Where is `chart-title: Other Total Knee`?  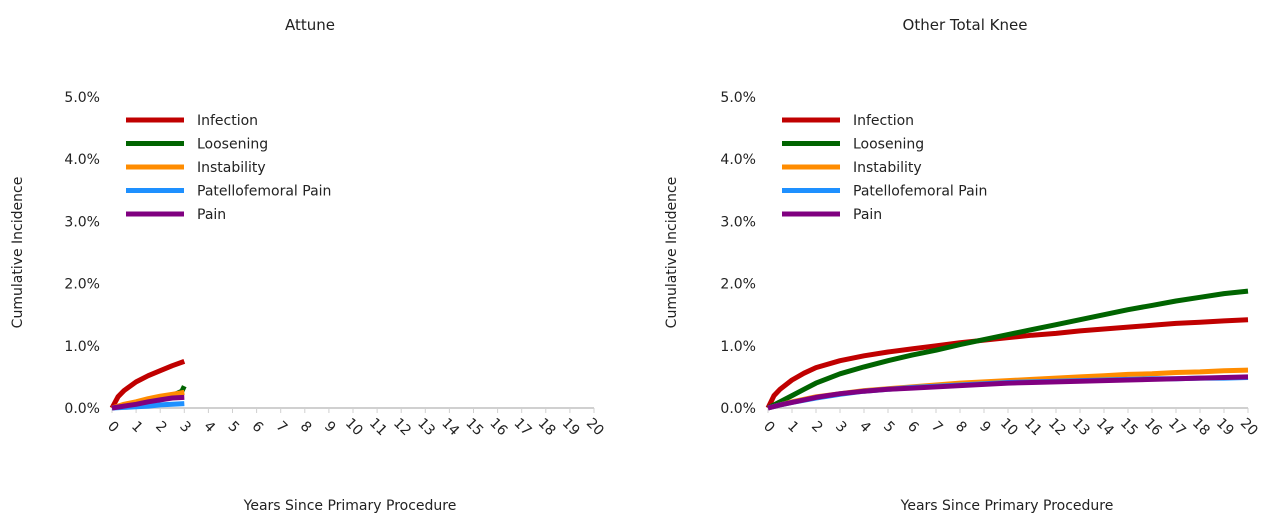 chart-title: Other Total Knee is located at coordinates (965, 25).